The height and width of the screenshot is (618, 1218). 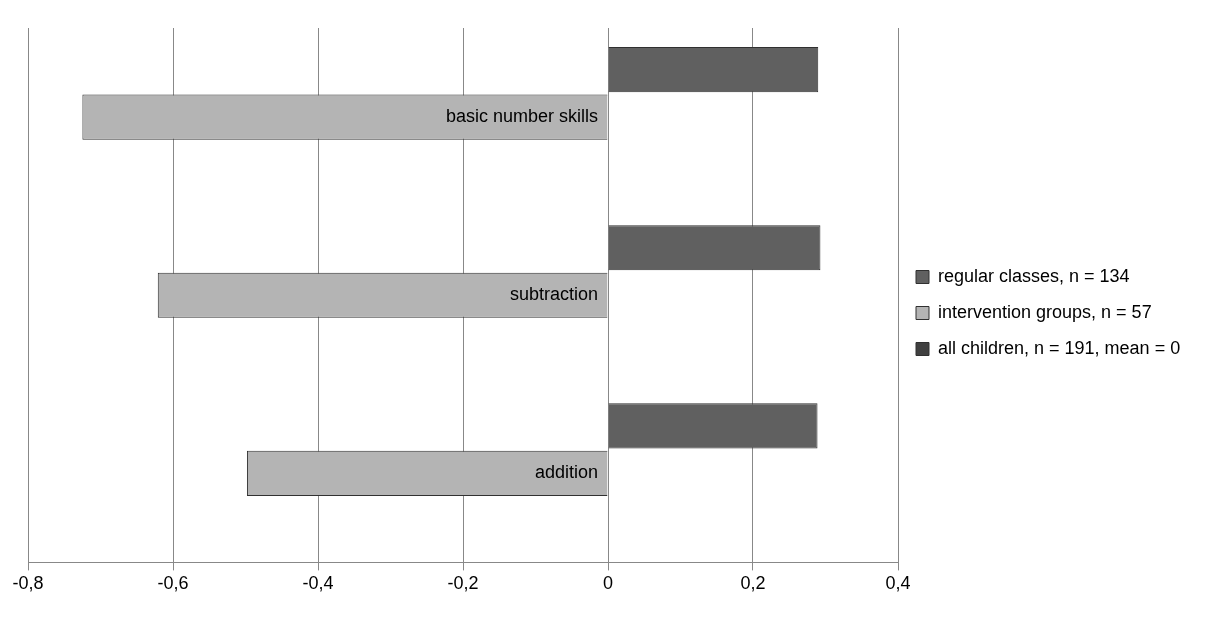 What do you see at coordinates (566, 472) in the screenshot?
I see `y-tick-label: addition` at bounding box center [566, 472].